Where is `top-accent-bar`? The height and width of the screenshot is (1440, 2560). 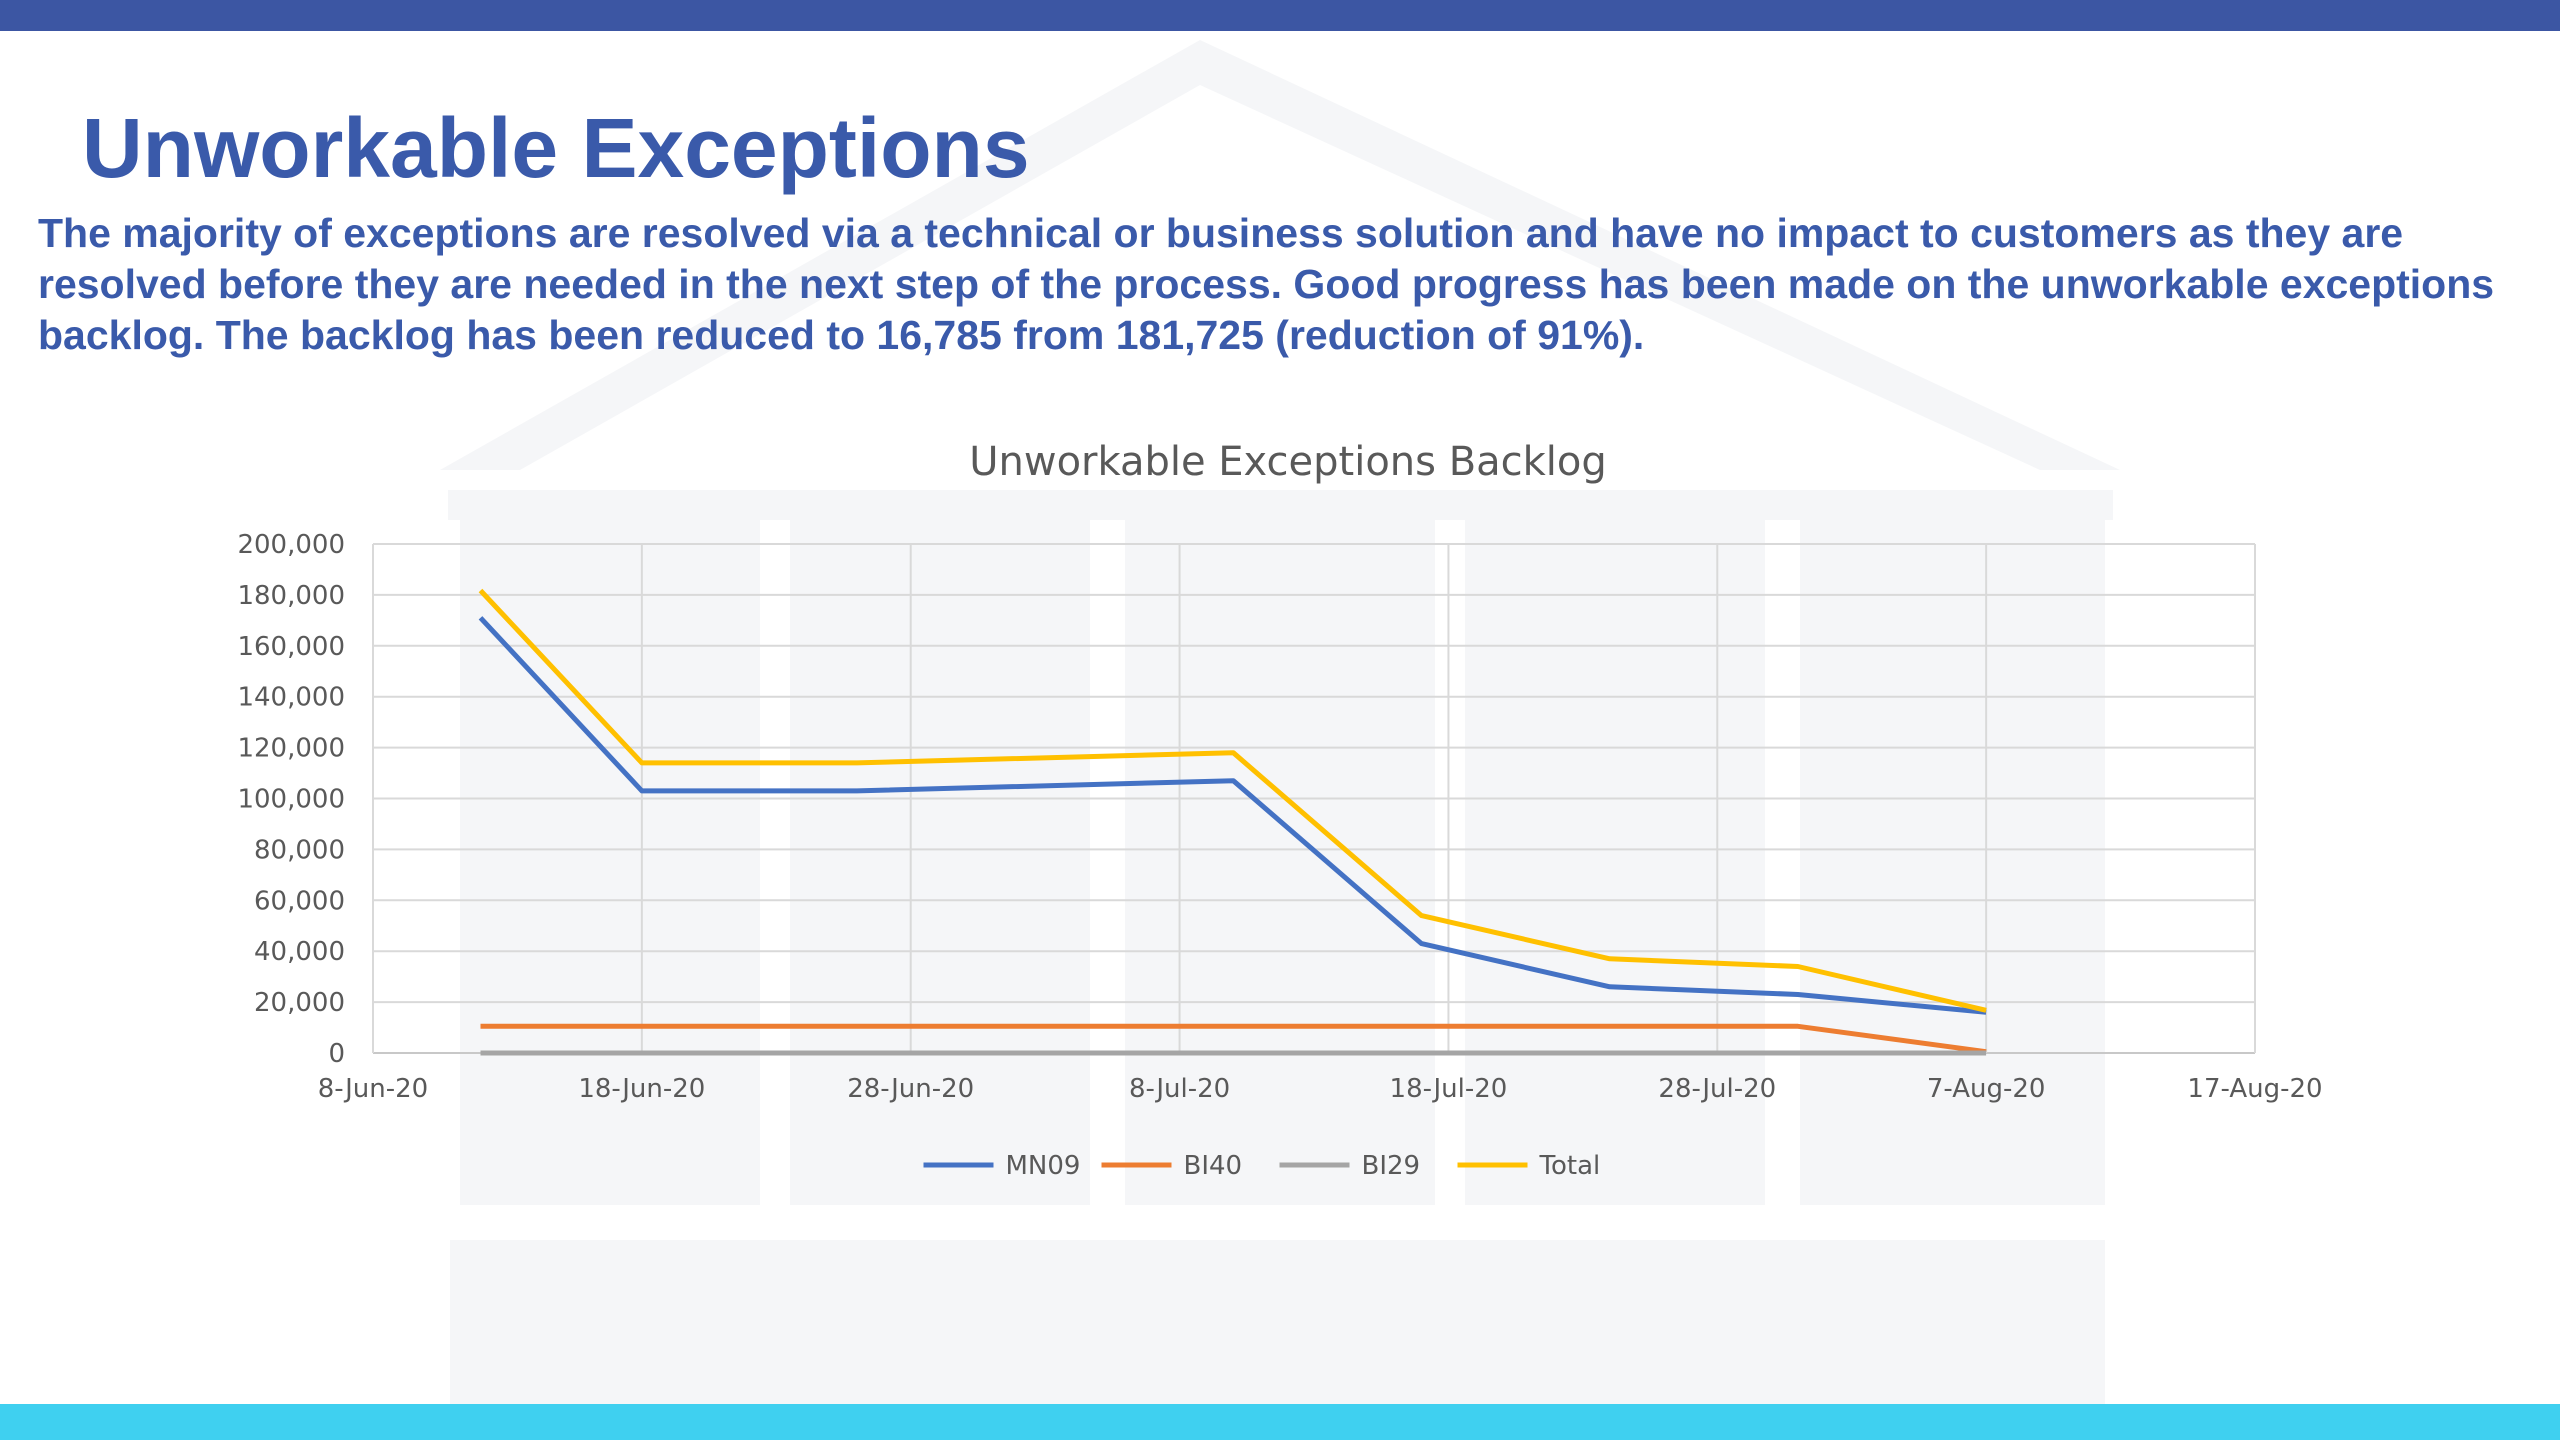 top-accent-bar is located at coordinates (1280, 15).